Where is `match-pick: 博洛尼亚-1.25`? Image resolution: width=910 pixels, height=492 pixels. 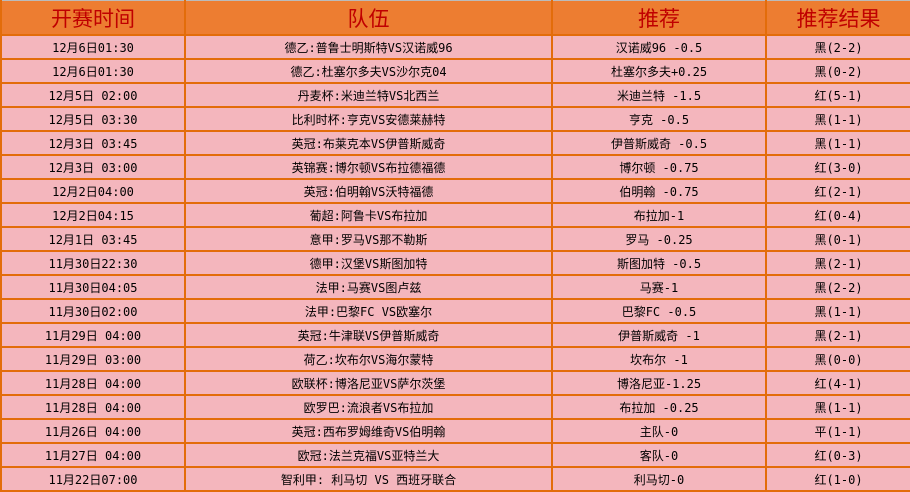 match-pick: 博洛尼亚-1.25 is located at coordinates (659, 383).